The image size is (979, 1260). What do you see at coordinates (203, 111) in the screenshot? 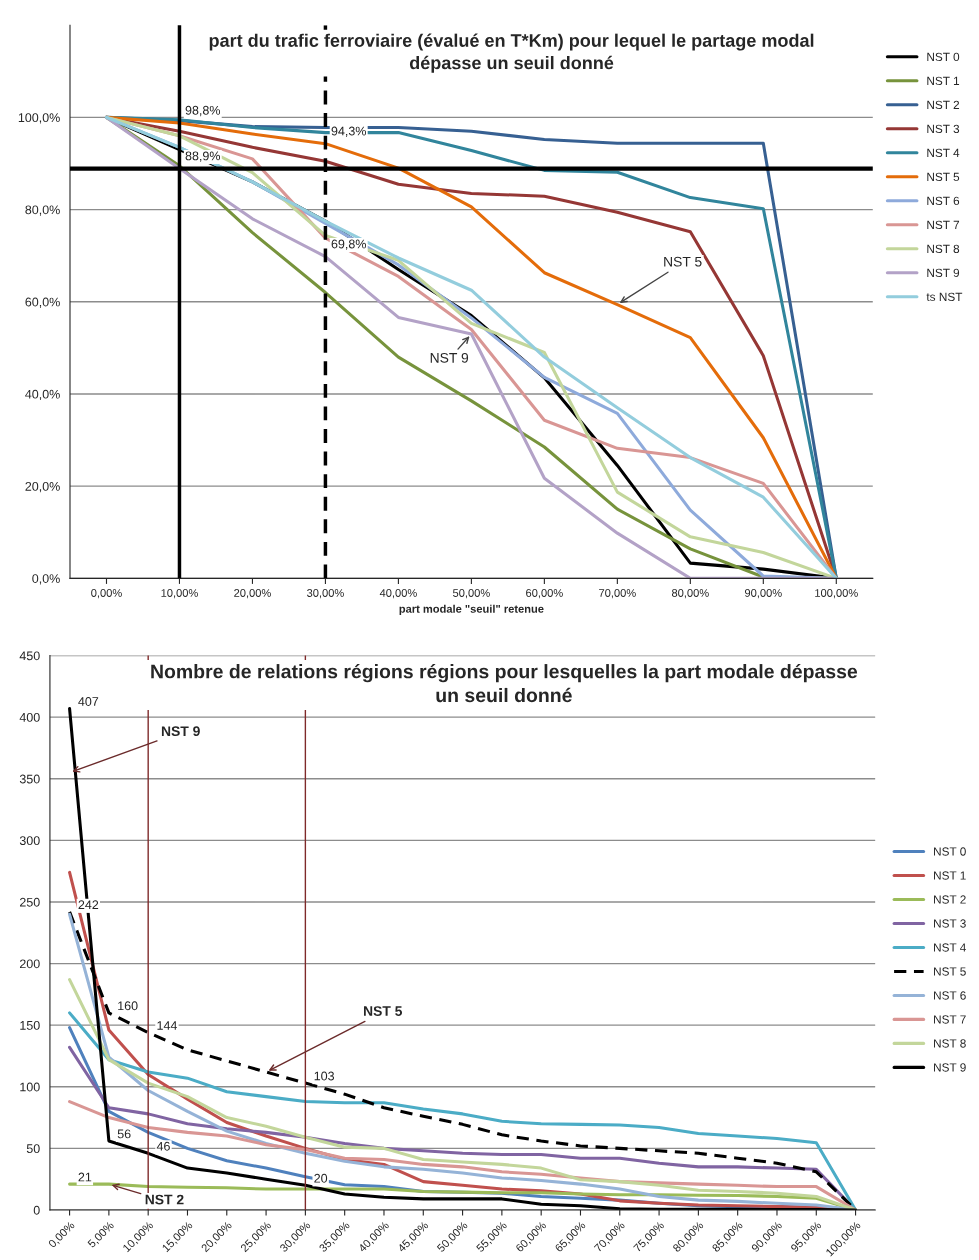
I see `data-label: 98,8%` at bounding box center [203, 111].